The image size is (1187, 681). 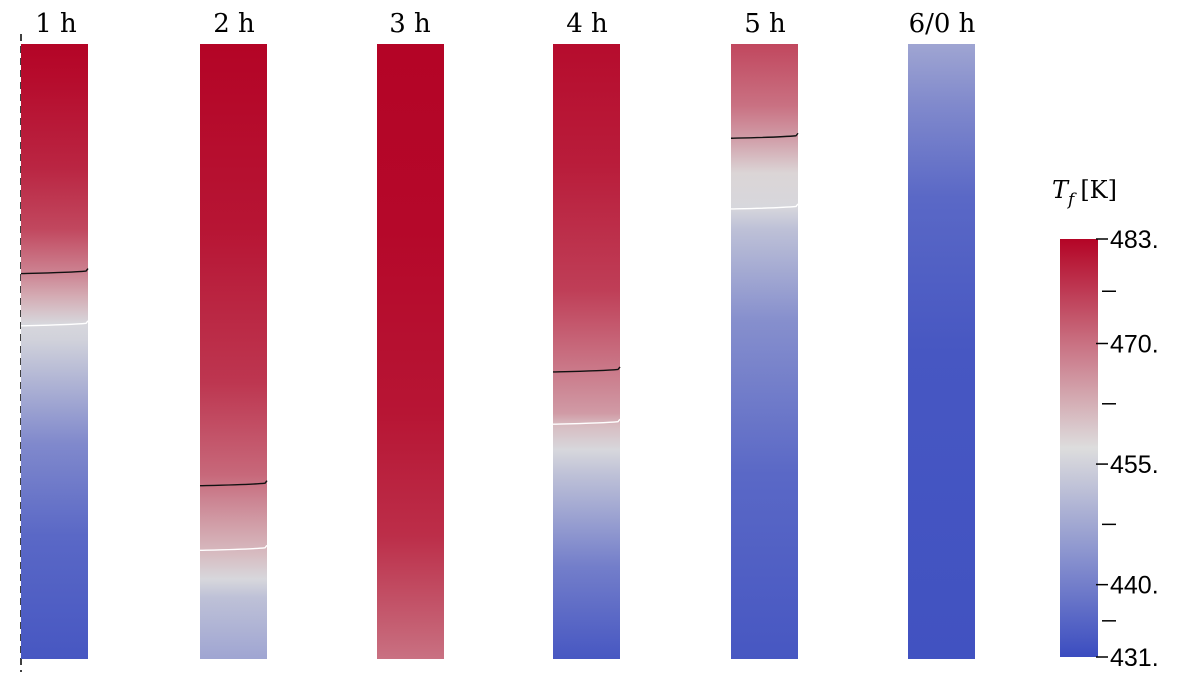 What do you see at coordinates (233, 547) in the screenshot?
I see `column-2-isotherm-light-line` at bounding box center [233, 547].